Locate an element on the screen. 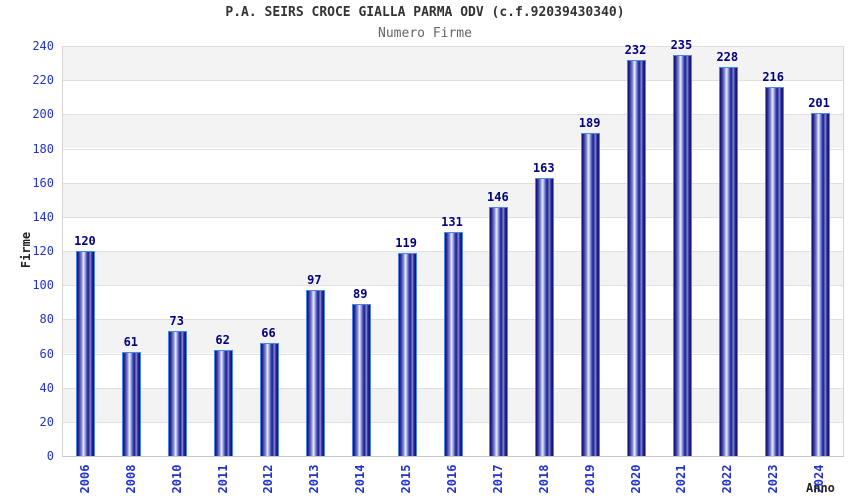  x-tick-label: 2021 is located at coordinates (681, 479).